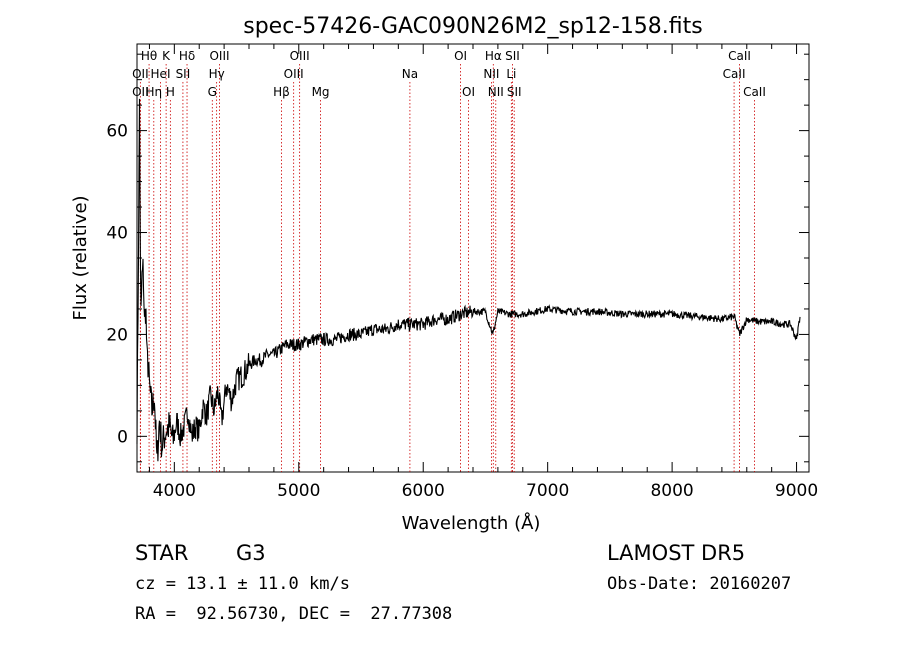 The height and width of the screenshot is (649, 900). Describe the element at coordinates (511, 74) in the screenshot. I see `line-label: Li` at that location.